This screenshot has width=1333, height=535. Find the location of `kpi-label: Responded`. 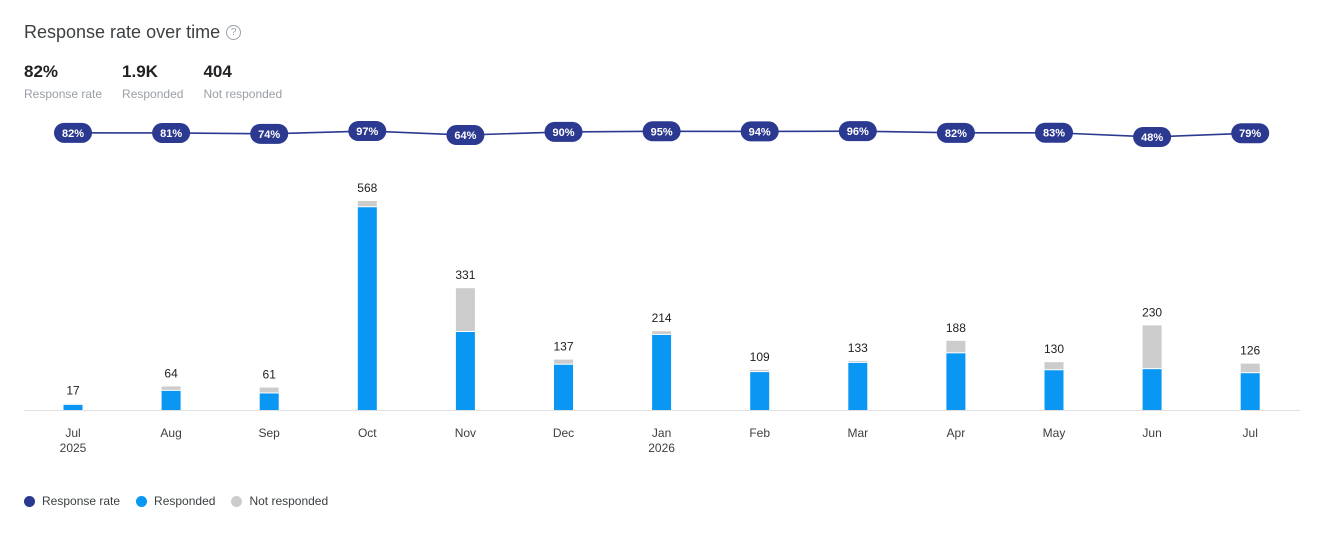

kpi-label: Responded is located at coordinates (153, 94).